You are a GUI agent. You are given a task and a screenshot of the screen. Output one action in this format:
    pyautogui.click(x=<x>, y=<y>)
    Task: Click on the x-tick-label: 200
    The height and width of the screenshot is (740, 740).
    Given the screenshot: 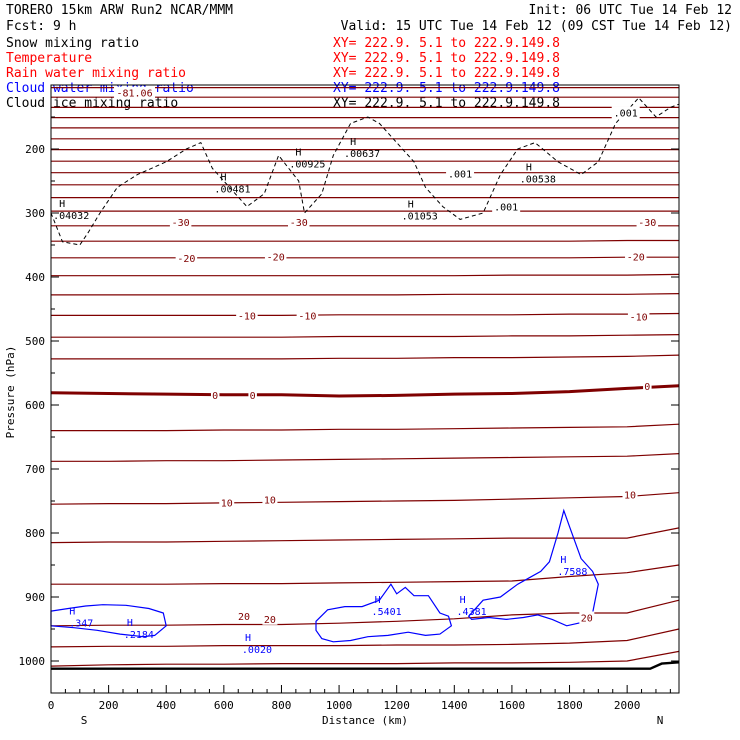 What is the action you would take?
    pyautogui.click(x=109, y=705)
    